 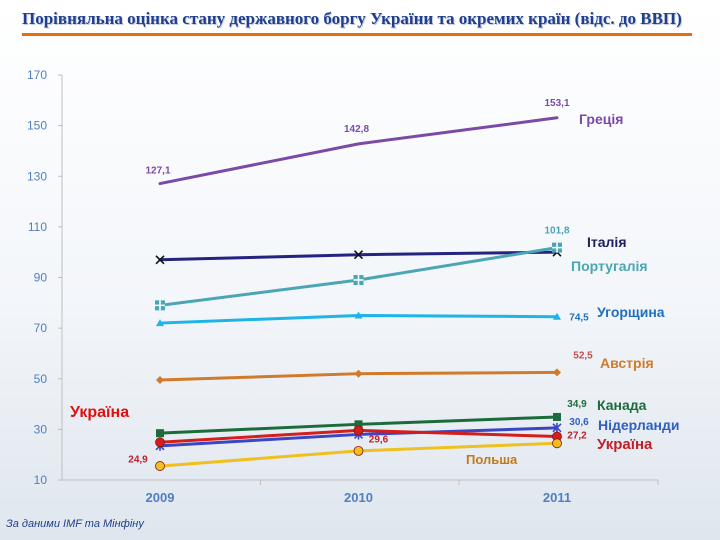 I want to click on y-tick-label: 50, so click(x=41, y=379).